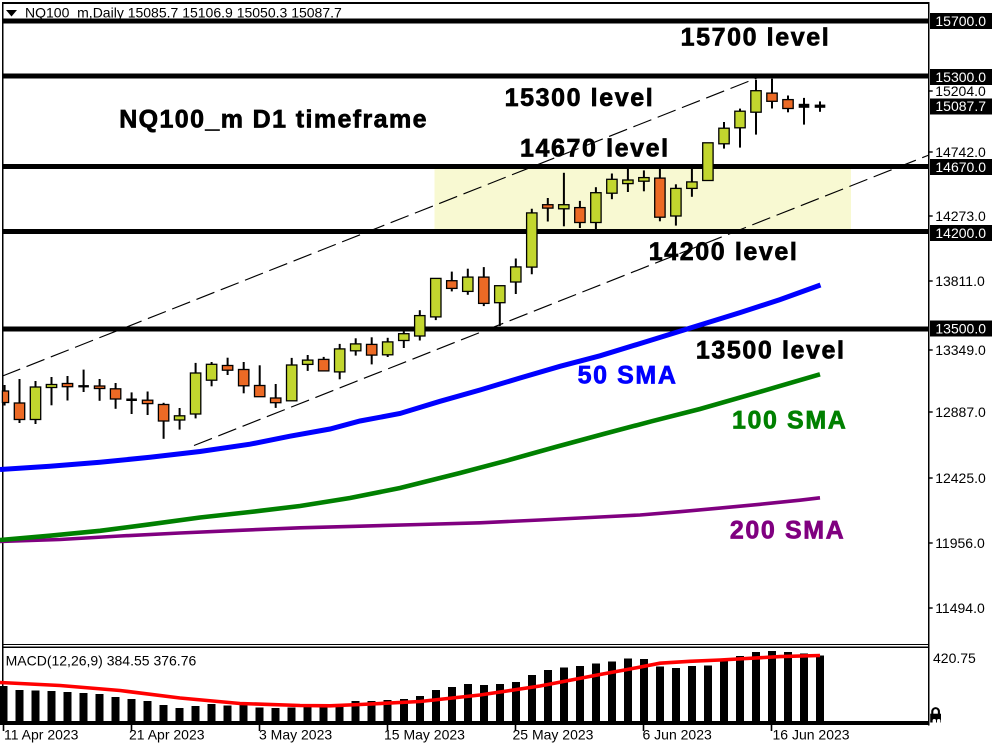 This screenshot has width=1000, height=750. I want to click on svg-text: 420.75, so click(954, 658).